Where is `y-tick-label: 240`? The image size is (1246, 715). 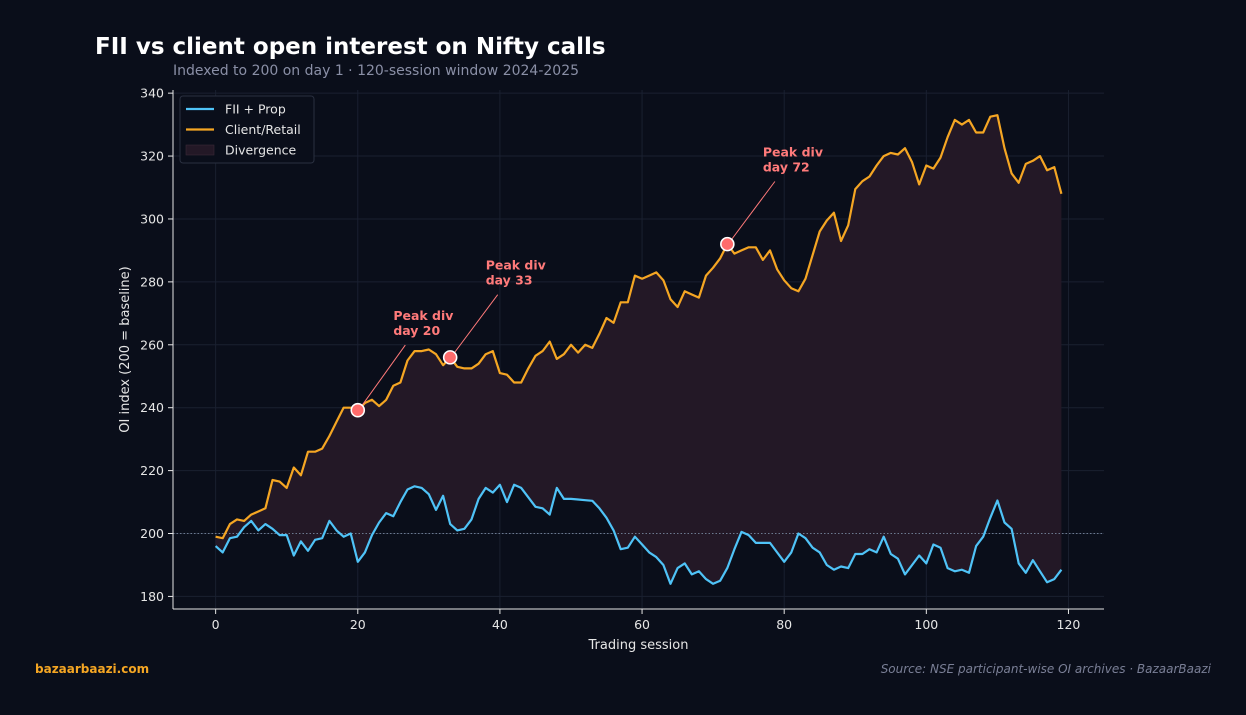 y-tick-label: 240 is located at coordinates (152, 407).